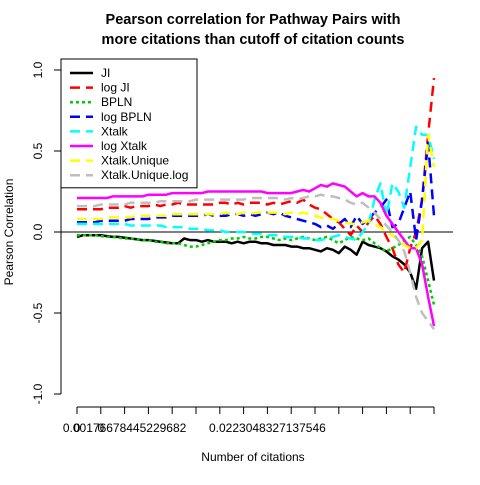 The width and height of the screenshot is (480, 485). Describe the element at coordinates (115, 131) in the screenshot. I see `legend-label-4: Xtalk` at that location.